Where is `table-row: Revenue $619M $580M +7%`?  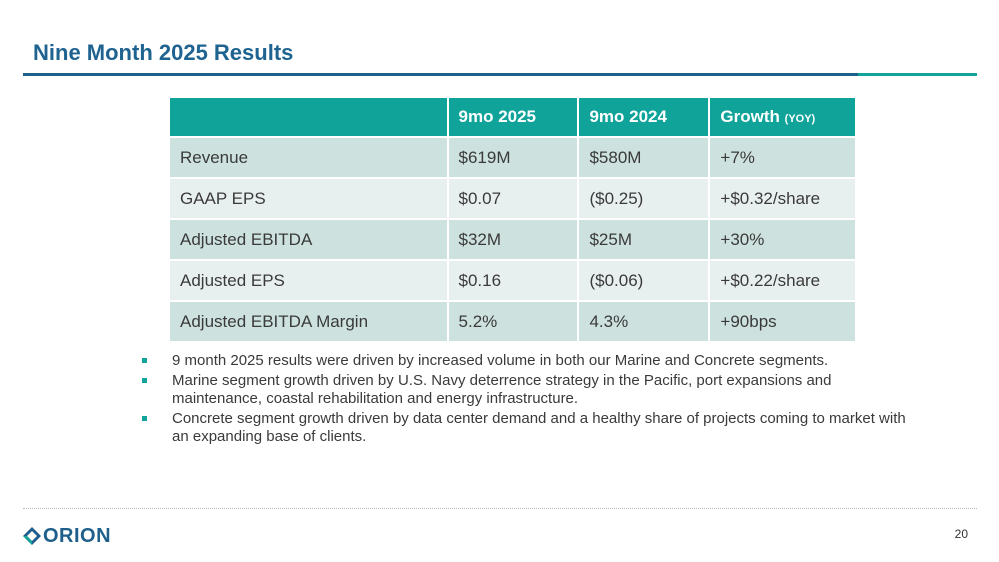
table-row: Revenue $619M $580M +7% is located at coordinates (512, 158).